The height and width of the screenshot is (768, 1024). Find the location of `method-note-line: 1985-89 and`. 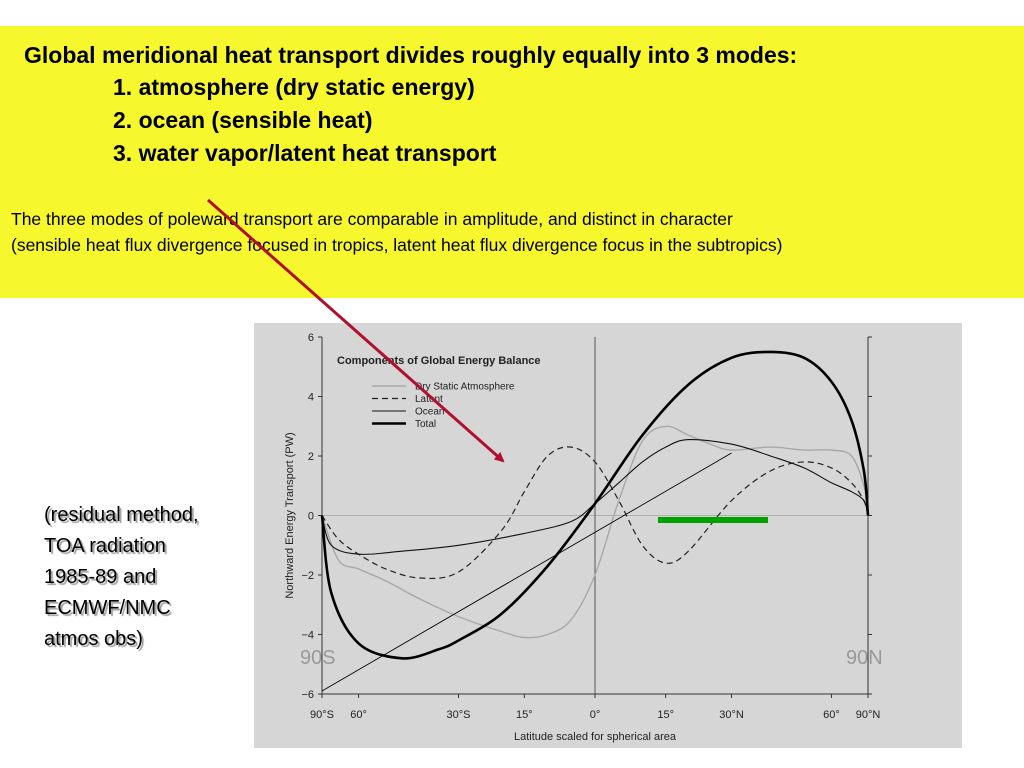

method-note-line: 1985-89 and is located at coordinates (100, 577).